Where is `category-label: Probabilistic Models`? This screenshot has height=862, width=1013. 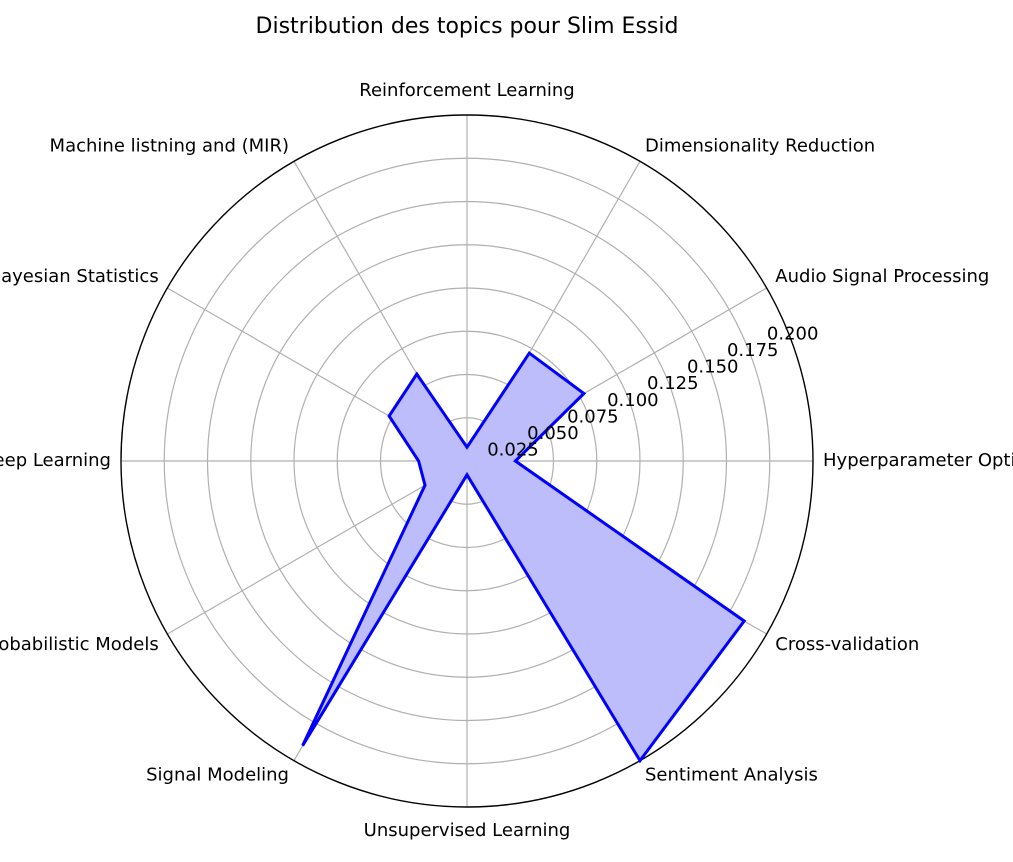 category-label: Probabilistic Models is located at coordinates (79, 644).